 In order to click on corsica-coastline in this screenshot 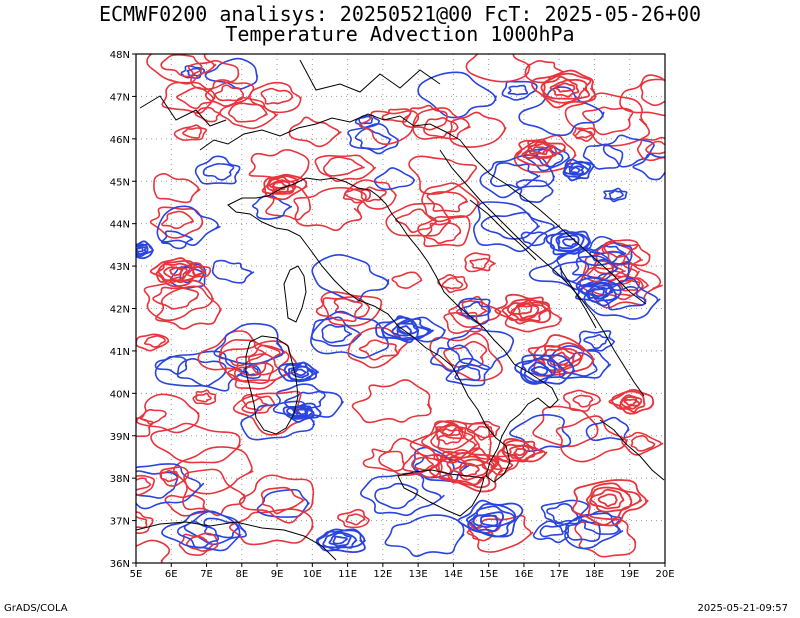, I will do `click(295, 294)`.